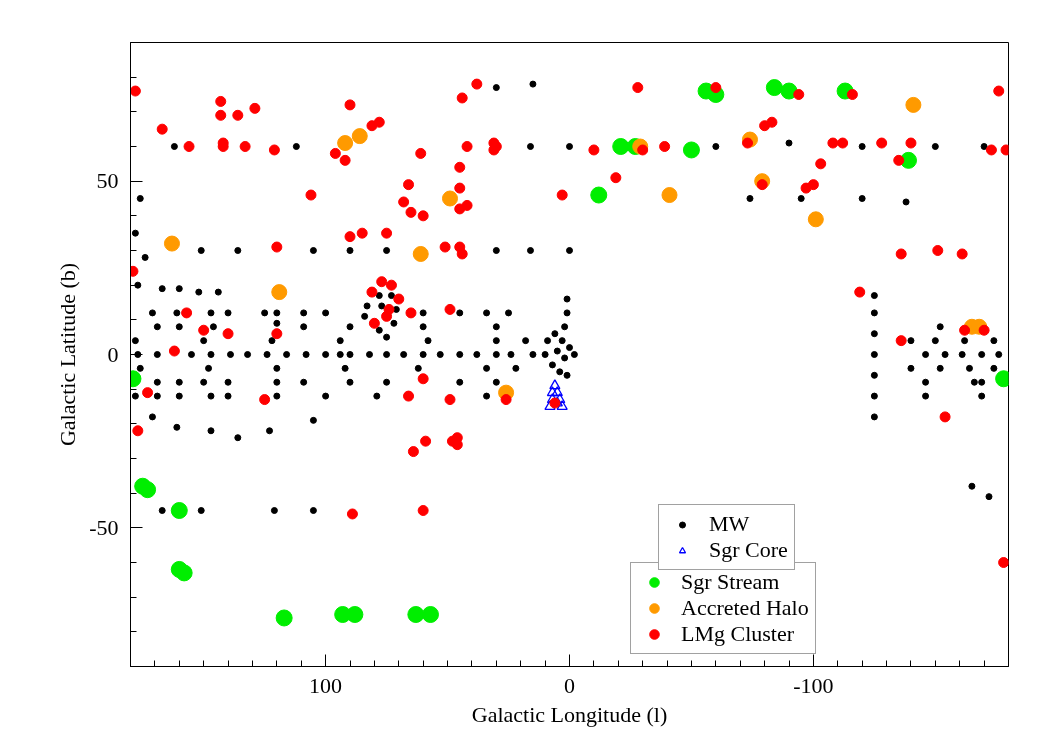 The width and height of the screenshot is (1050, 750). What do you see at coordinates (569, 685) in the screenshot?
I see `x-tick-label: 0` at bounding box center [569, 685].